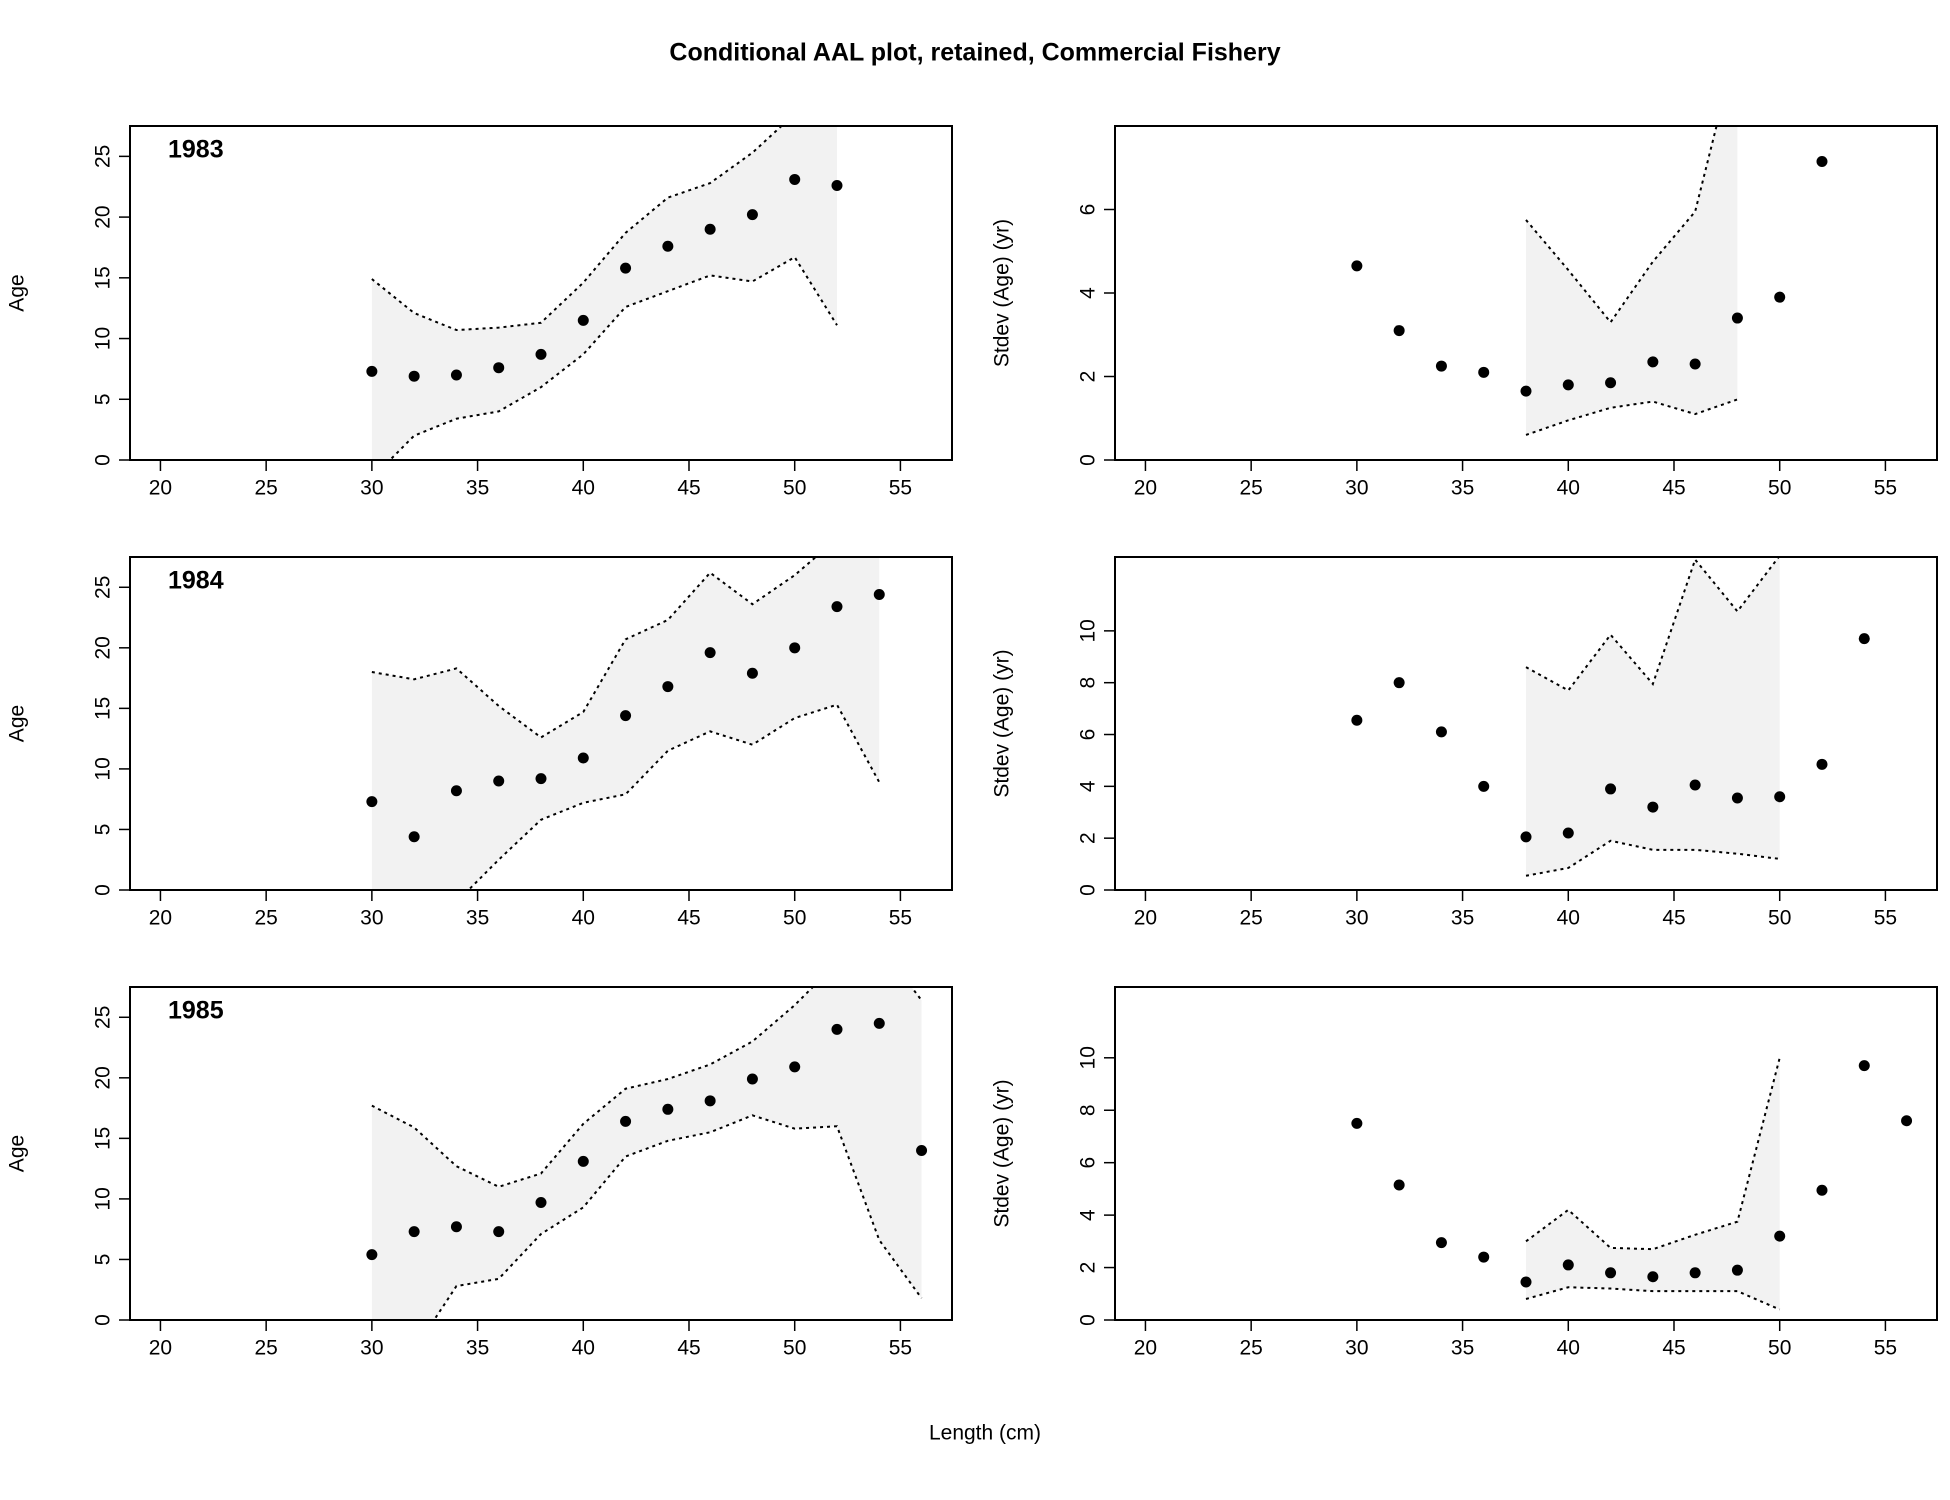 The image size is (1950, 1500). I want to click on x-axis-label: Length (cm), so click(985, 1433).